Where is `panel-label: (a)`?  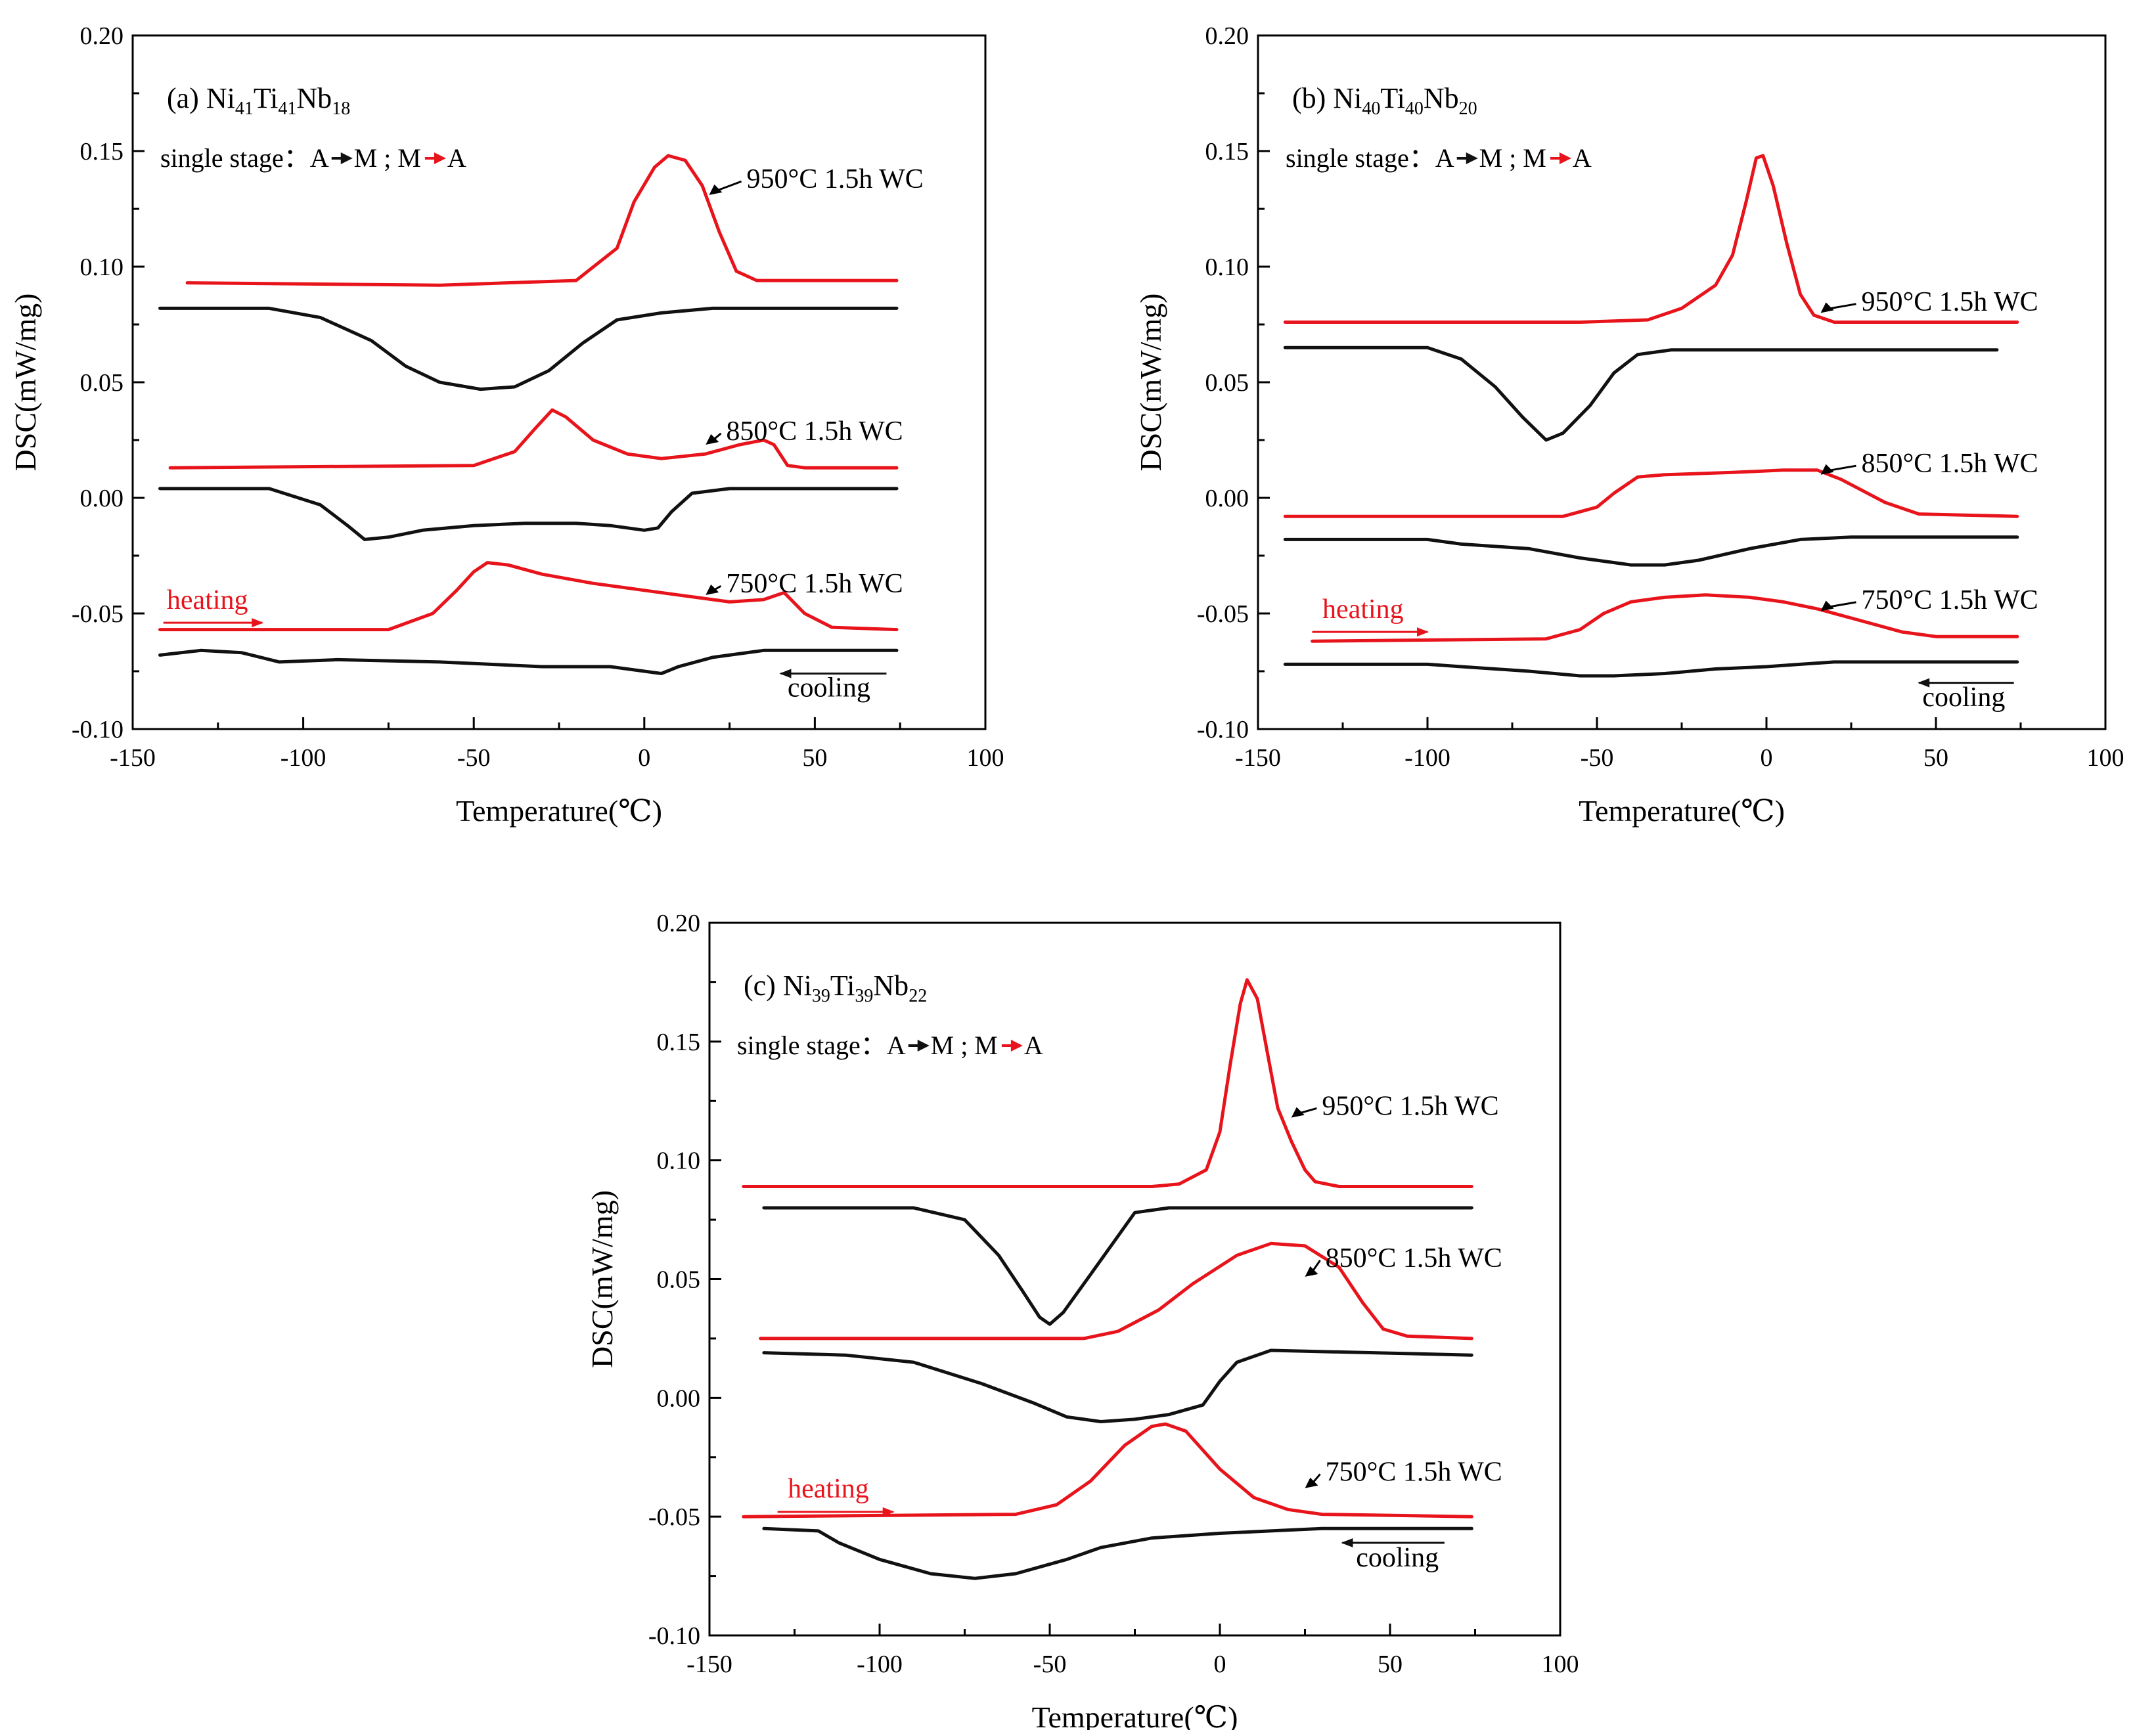 panel-label: (a) is located at coordinates (186, 98).